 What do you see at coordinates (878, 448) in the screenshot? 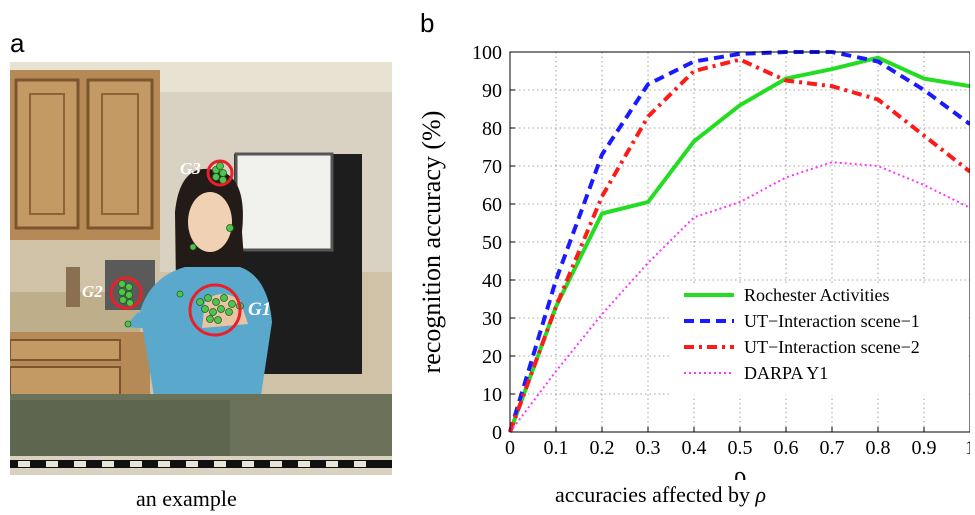
I see `x-tick-label: 0.8` at bounding box center [878, 448].